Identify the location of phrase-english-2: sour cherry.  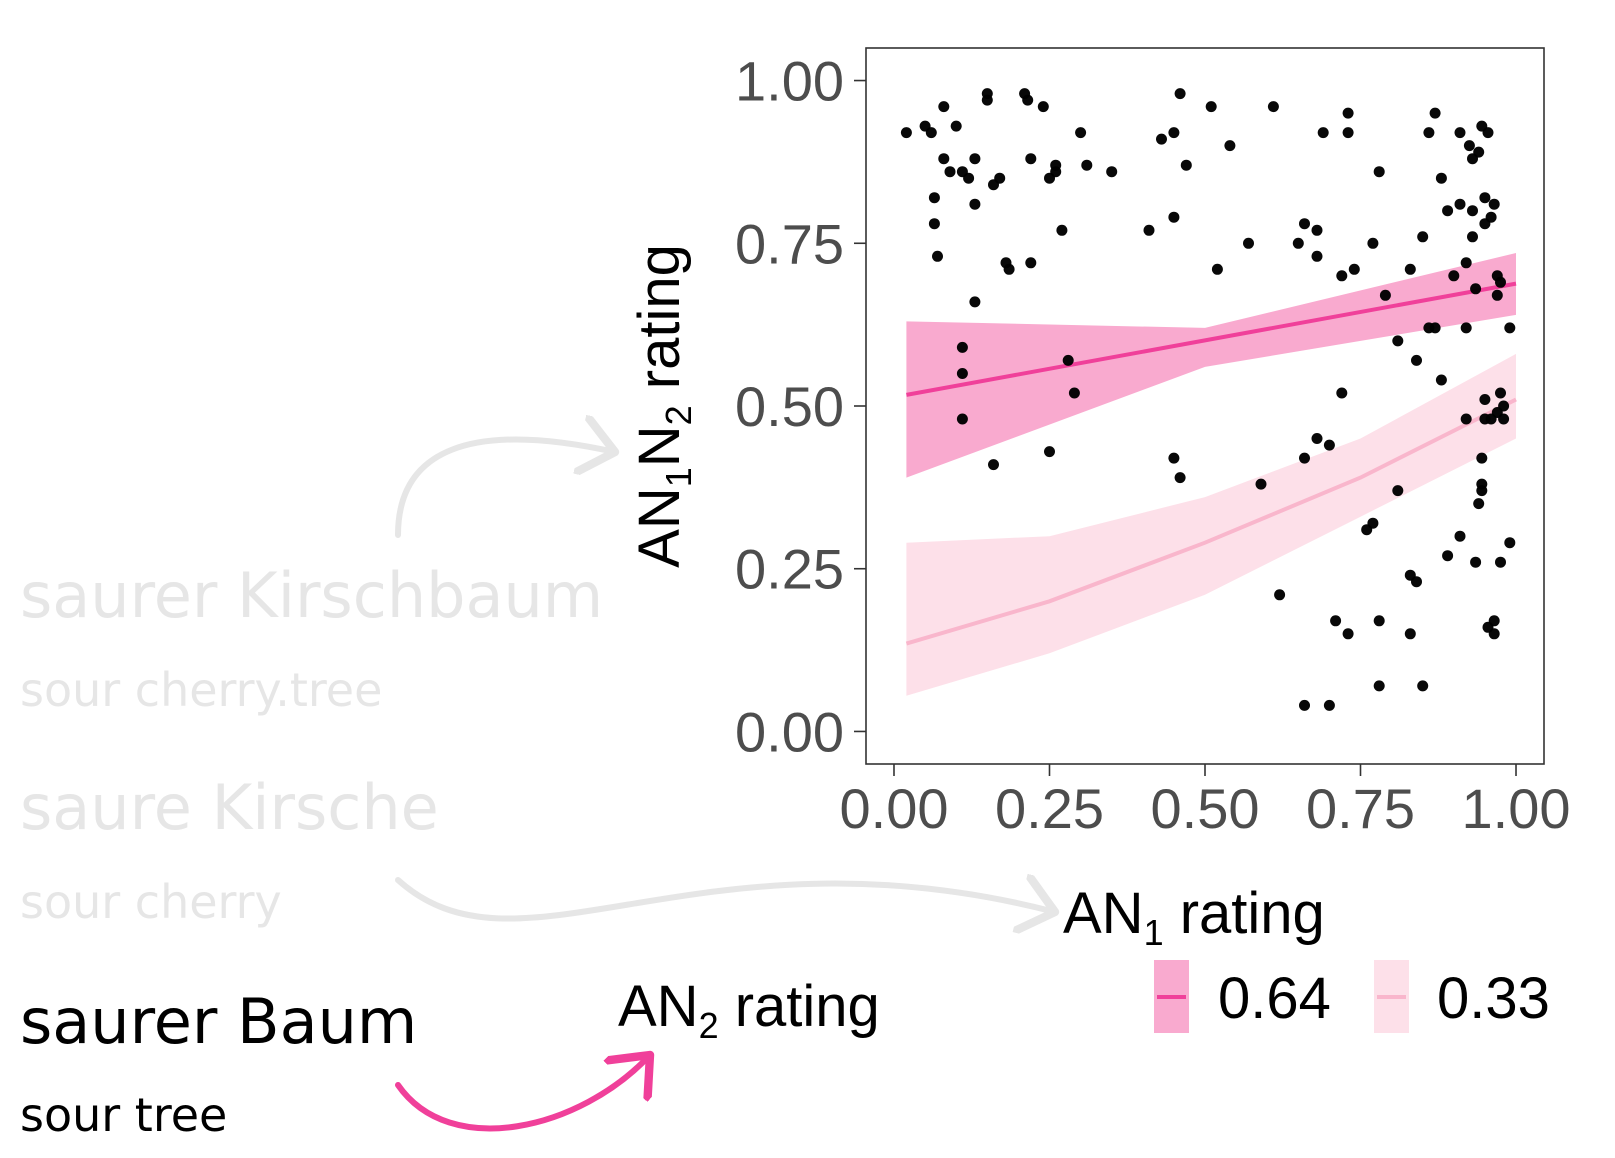
(151, 902).